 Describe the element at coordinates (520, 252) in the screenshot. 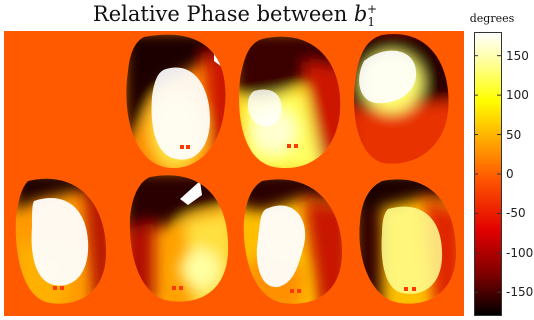

I see `colorbar-tick-label: -100` at that location.